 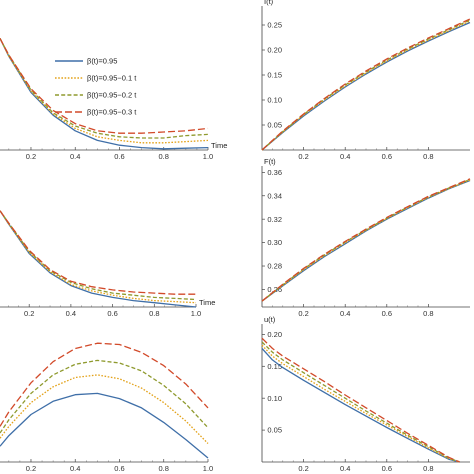 What do you see at coordinates (112, 78) in the screenshot?
I see `legend-label-2: β(t)=0.95−0.1 t` at bounding box center [112, 78].